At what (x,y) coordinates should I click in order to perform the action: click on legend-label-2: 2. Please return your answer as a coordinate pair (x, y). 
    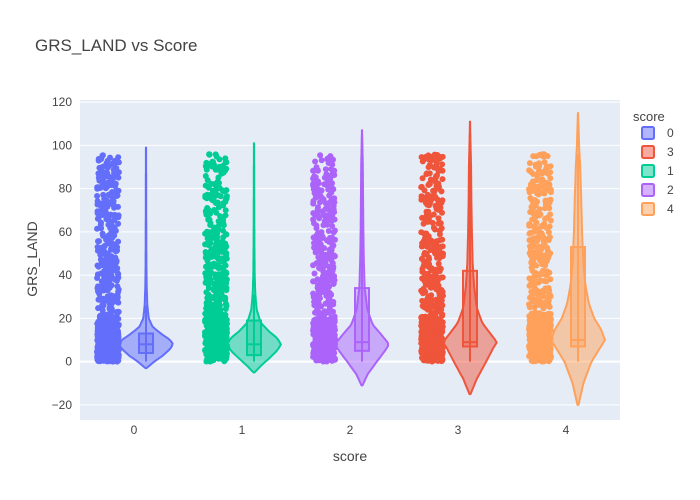
    Looking at the image, I should click on (670, 190).